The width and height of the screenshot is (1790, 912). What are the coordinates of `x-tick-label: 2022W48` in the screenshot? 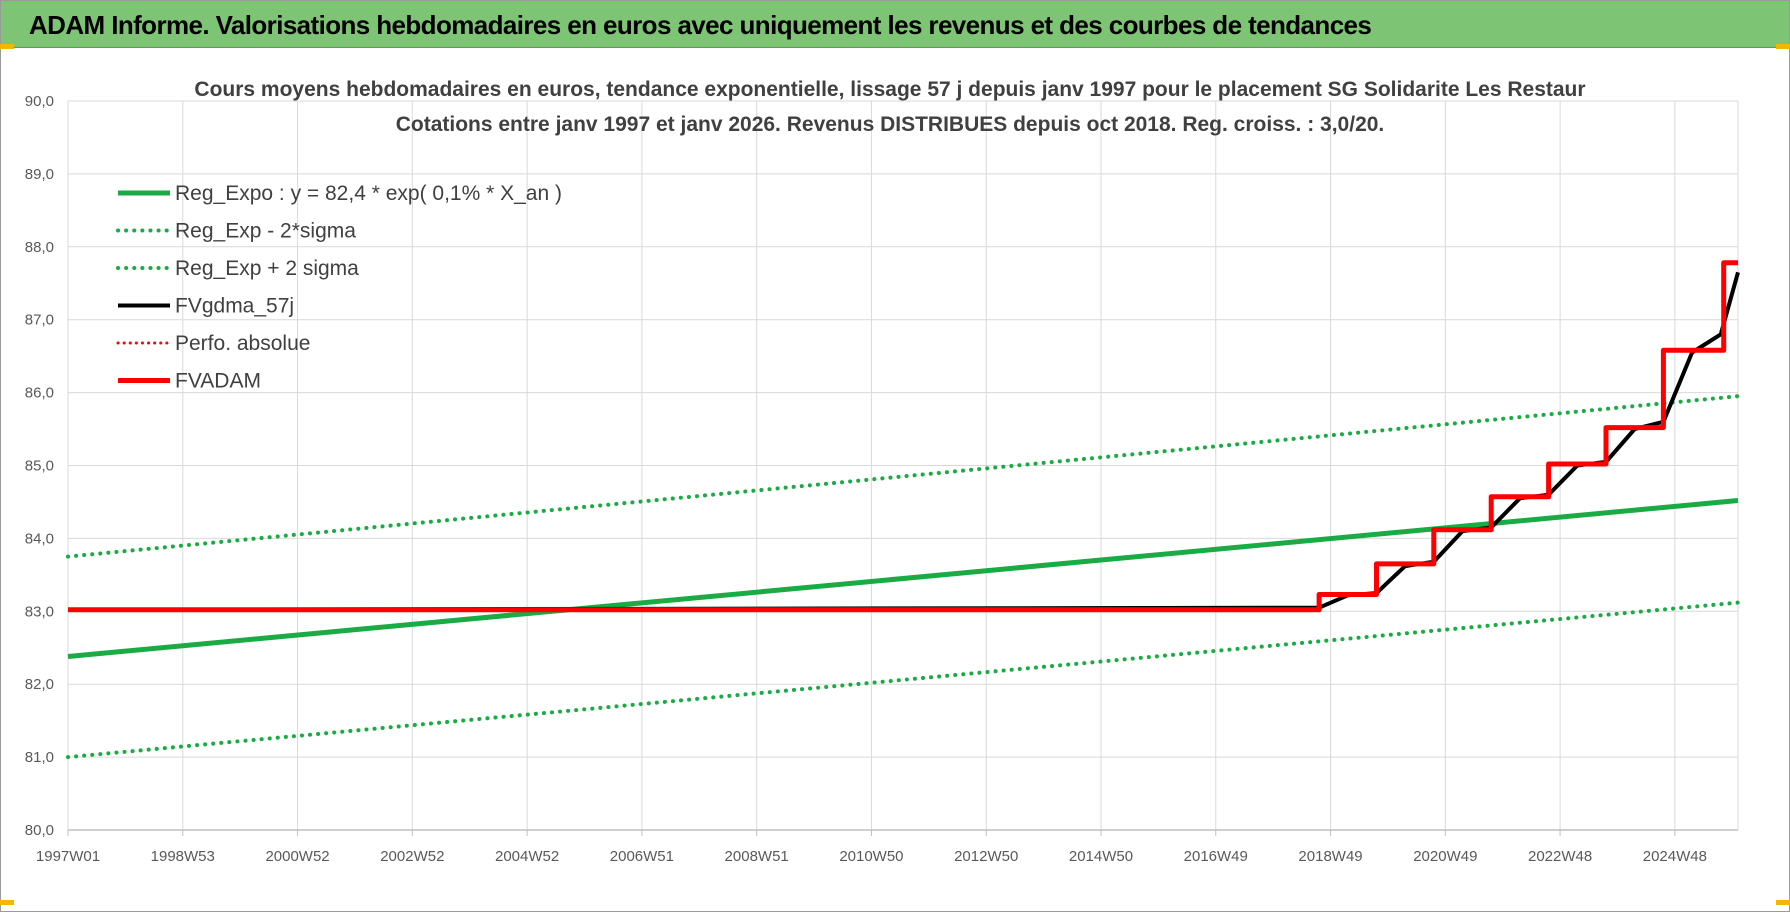 It's located at (1560, 856).